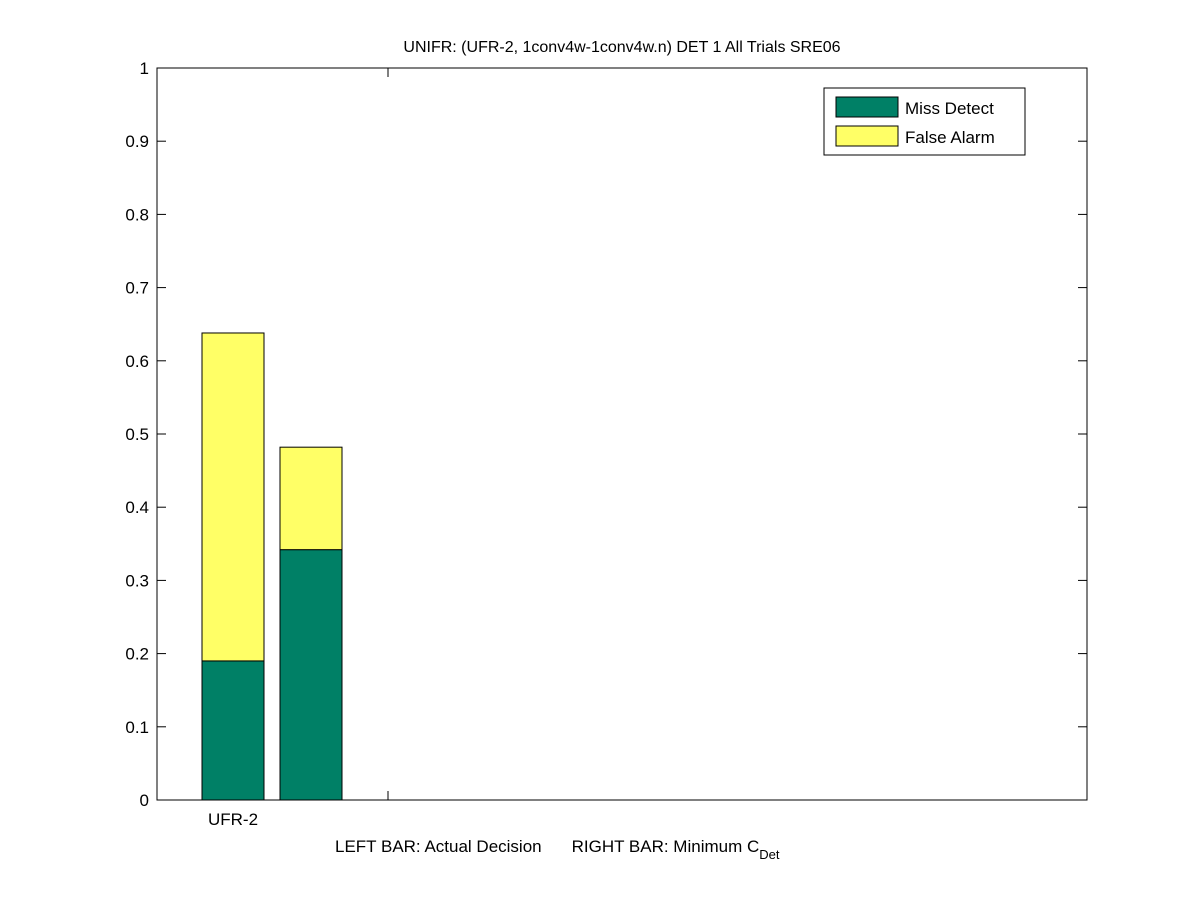 The image size is (1201, 905). What do you see at coordinates (438, 846) in the screenshot?
I see `x-label-left: LEFT BAR: Actual Decision` at bounding box center [438, 846].